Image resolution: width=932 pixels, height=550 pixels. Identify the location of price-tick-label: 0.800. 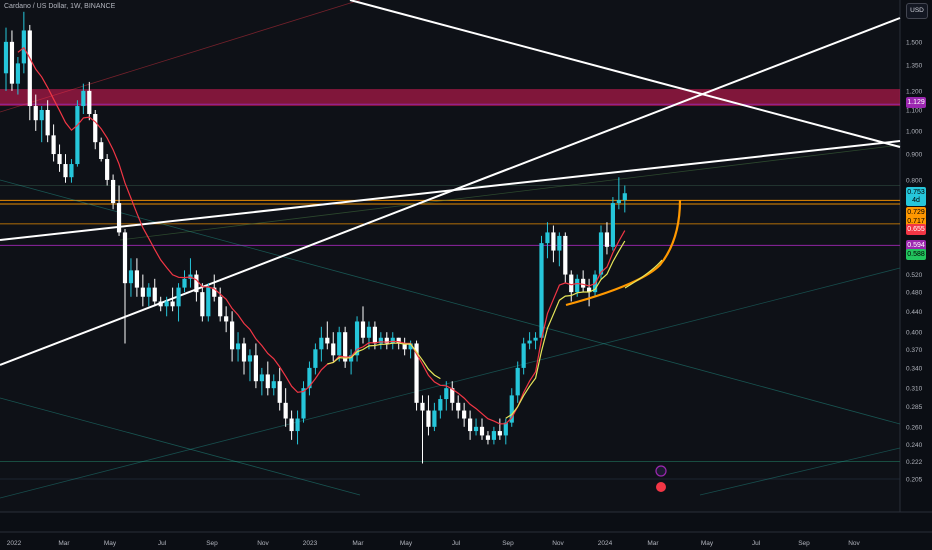
(914, 180).